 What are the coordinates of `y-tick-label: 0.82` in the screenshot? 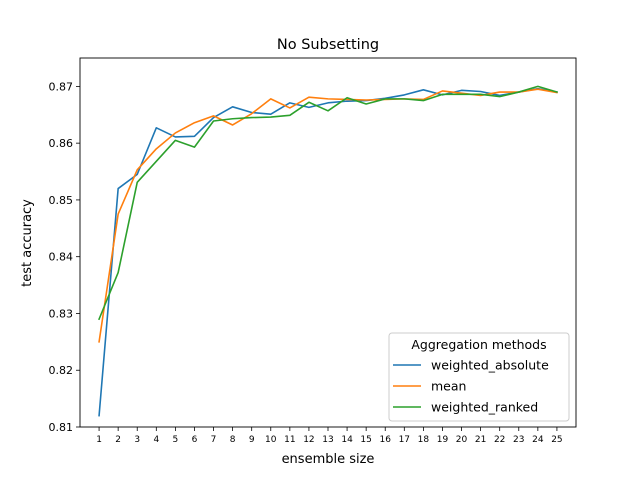 It's located at (61, 370).